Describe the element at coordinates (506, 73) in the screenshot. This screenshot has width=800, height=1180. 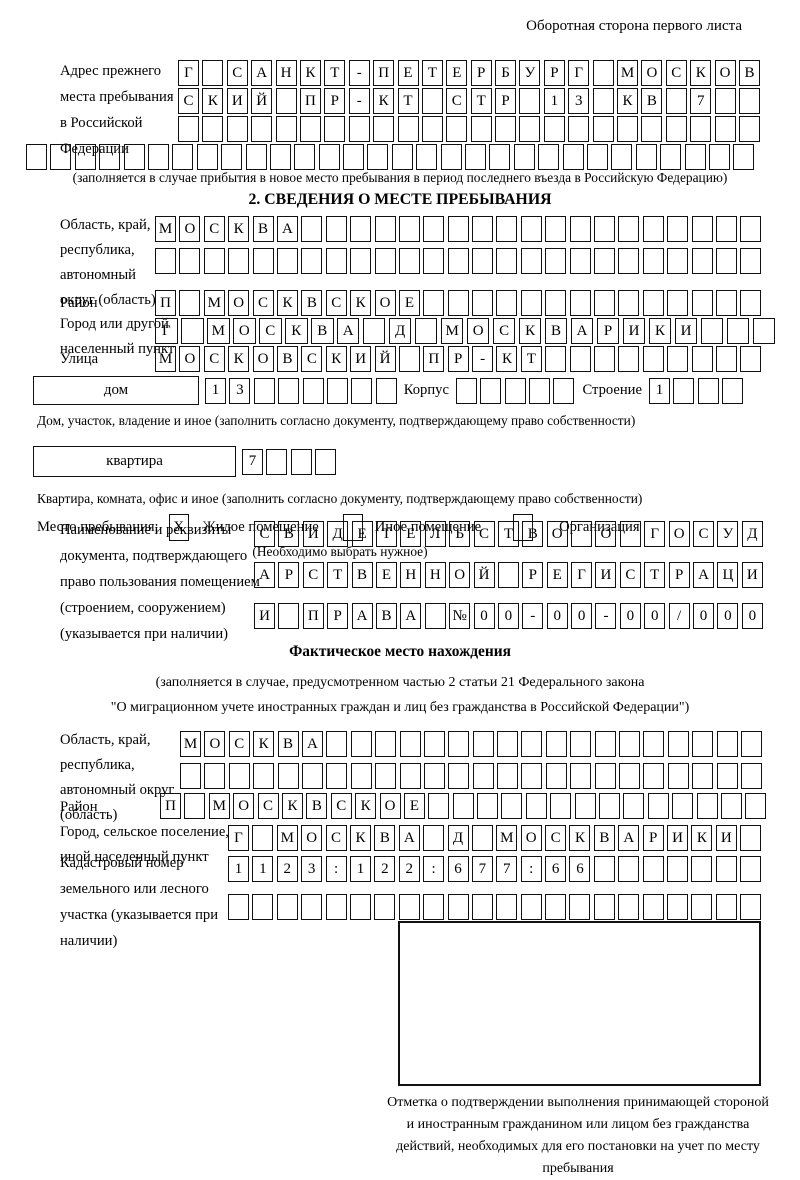
I see `char-cell: Б` at that location.